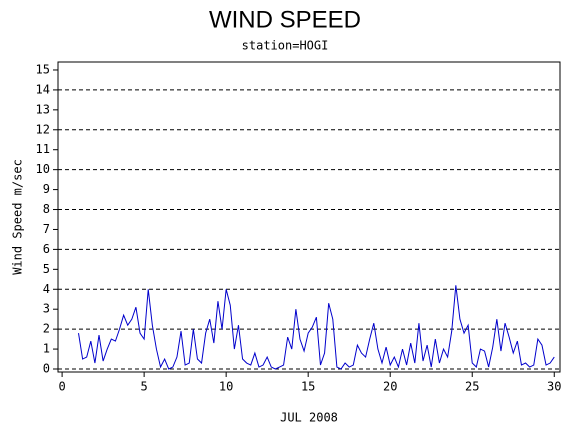 This screenshot has width=570, height=430. I want to click on y-tick-label: 7, so click(46, 229).